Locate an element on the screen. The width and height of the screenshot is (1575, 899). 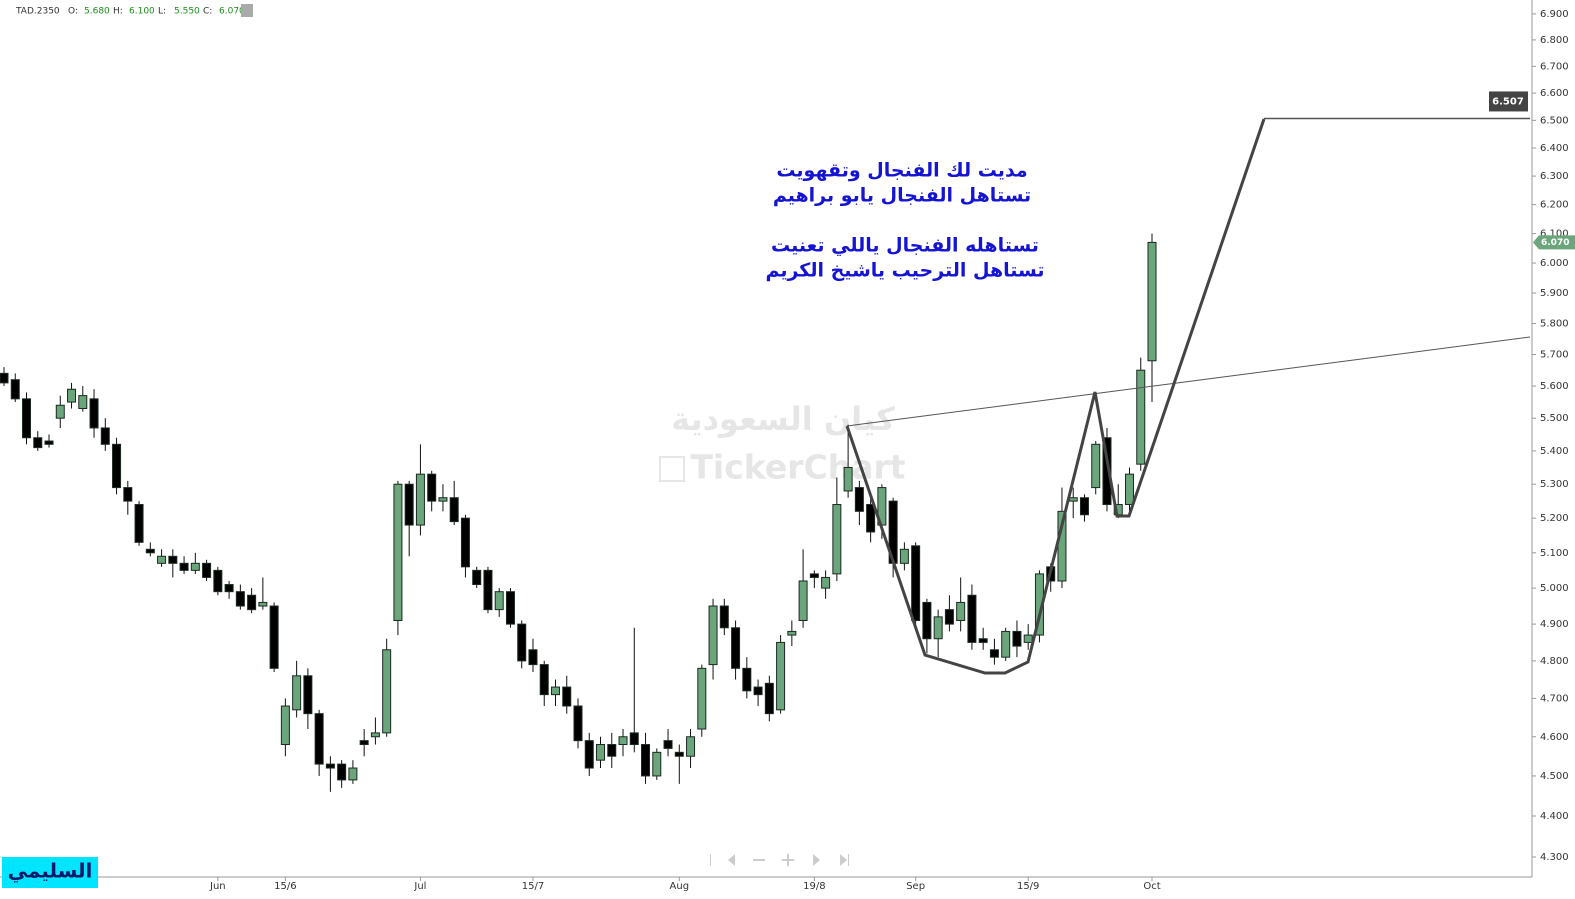
y-tick-label: 5.700 is located at coordinates (1554, 355).